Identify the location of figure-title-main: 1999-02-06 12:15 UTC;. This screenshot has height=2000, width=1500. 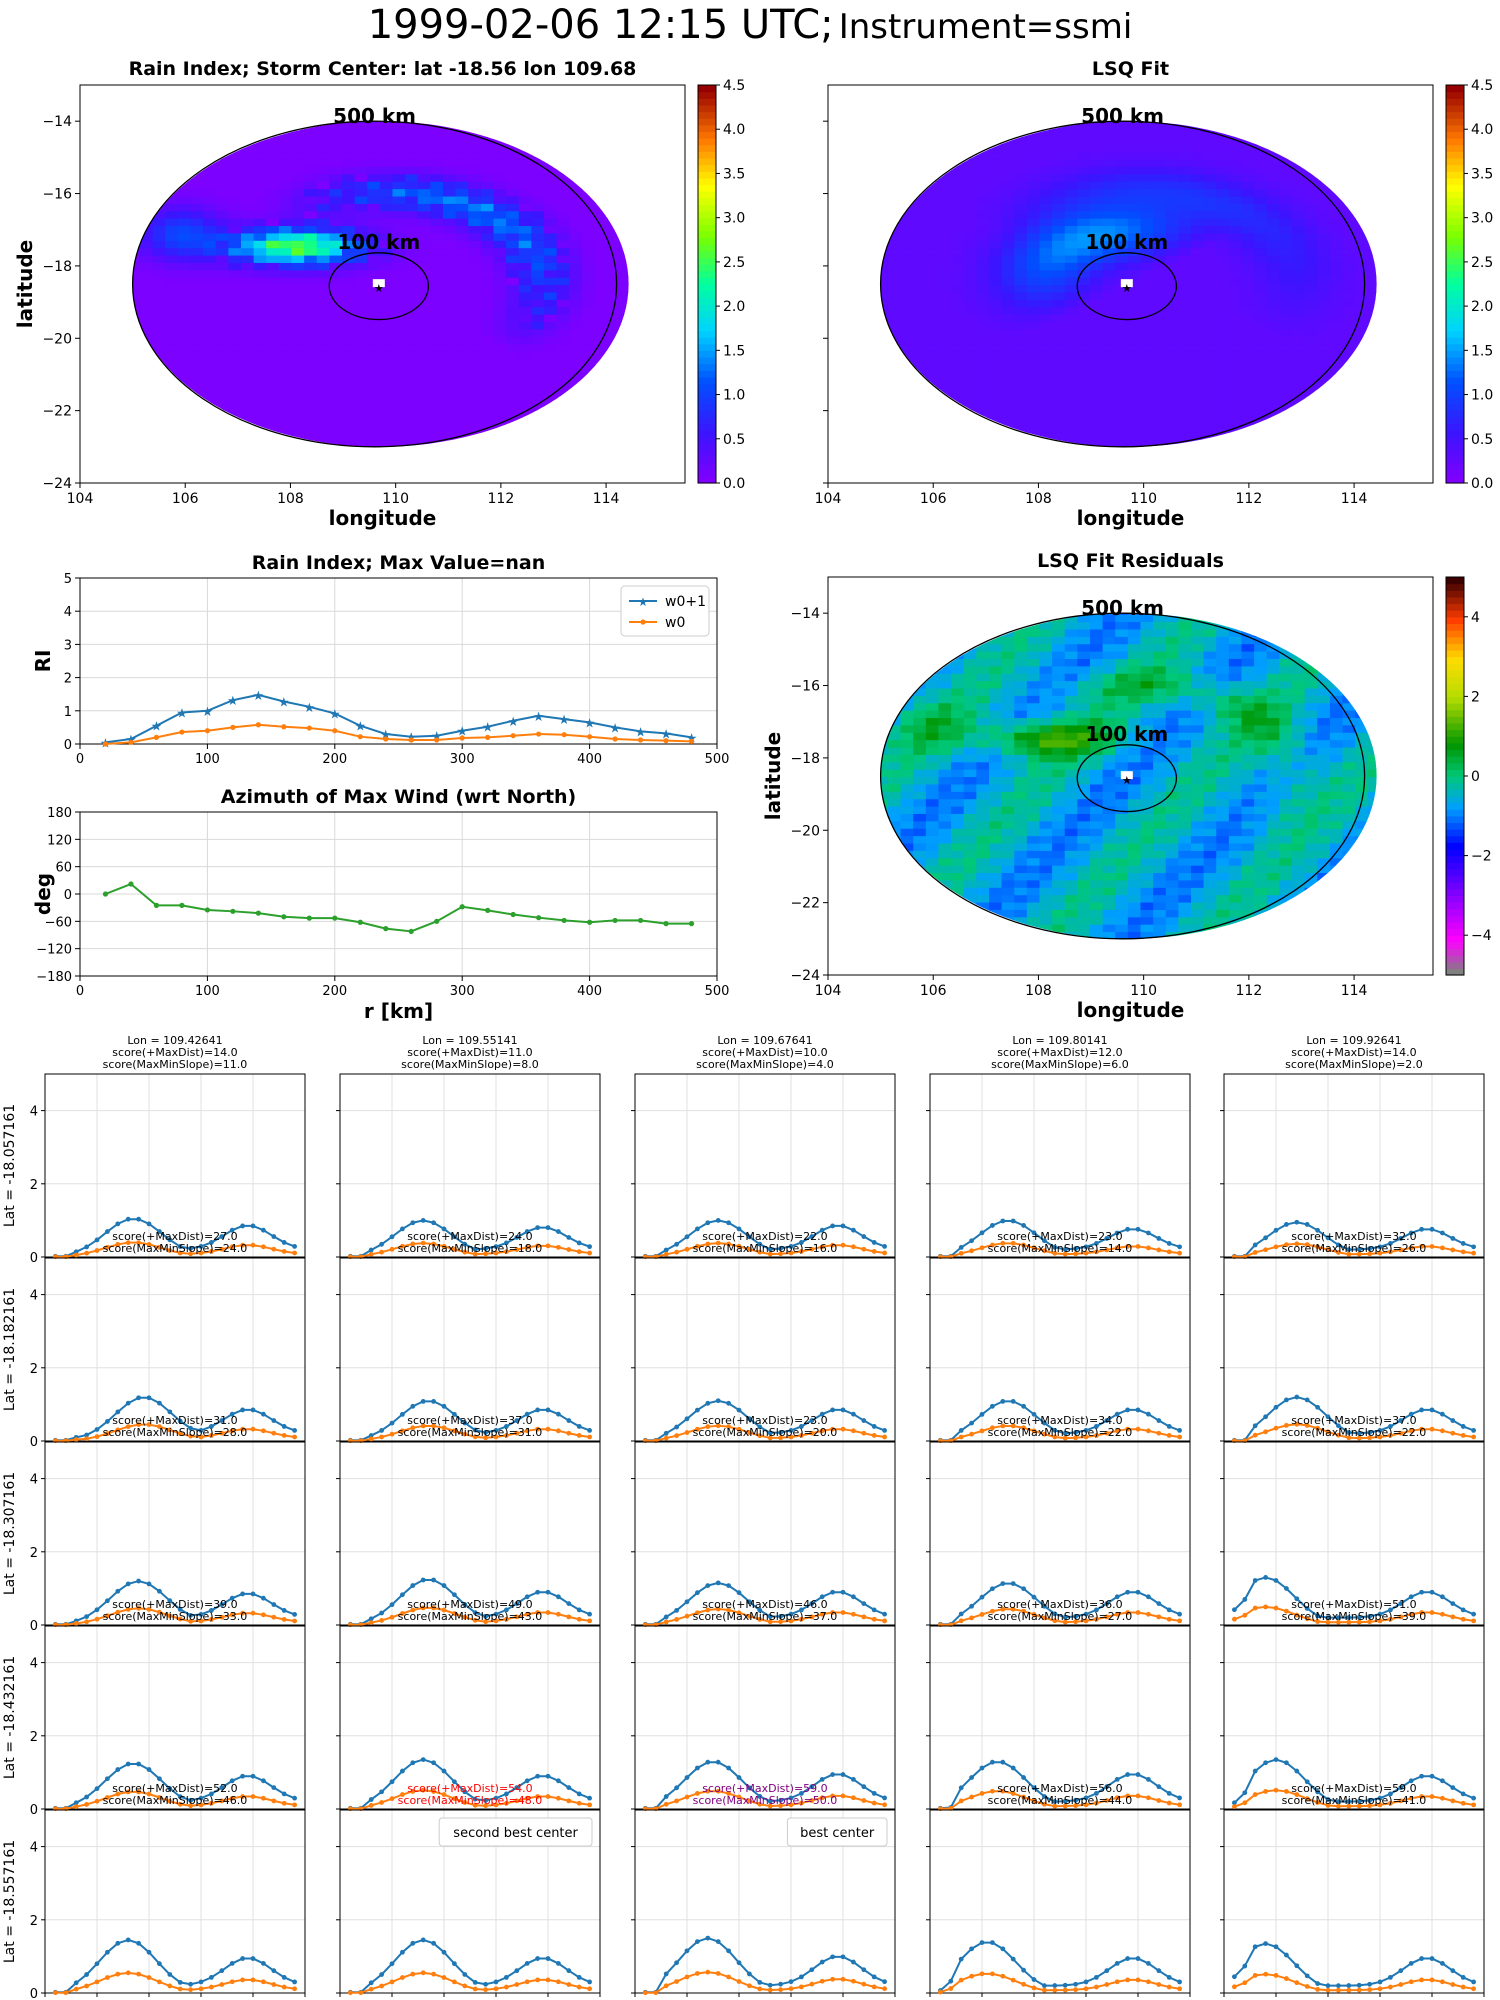
(600, 25).